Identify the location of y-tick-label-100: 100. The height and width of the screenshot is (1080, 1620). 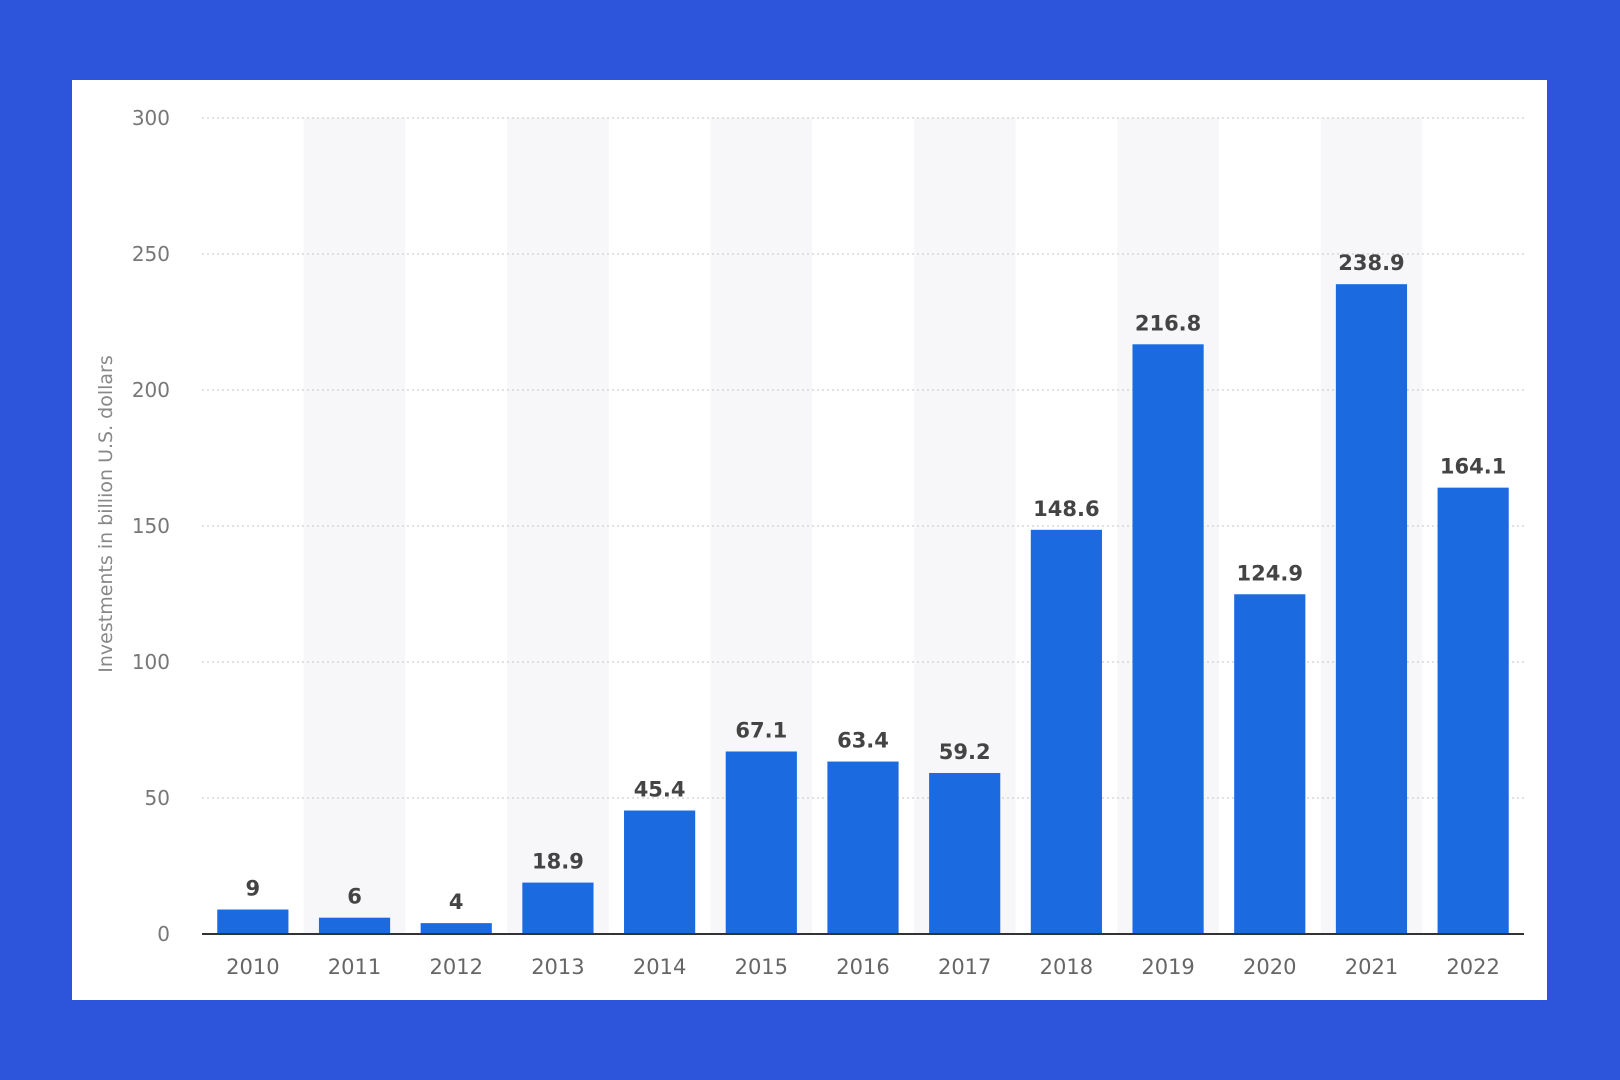
(151, 662).